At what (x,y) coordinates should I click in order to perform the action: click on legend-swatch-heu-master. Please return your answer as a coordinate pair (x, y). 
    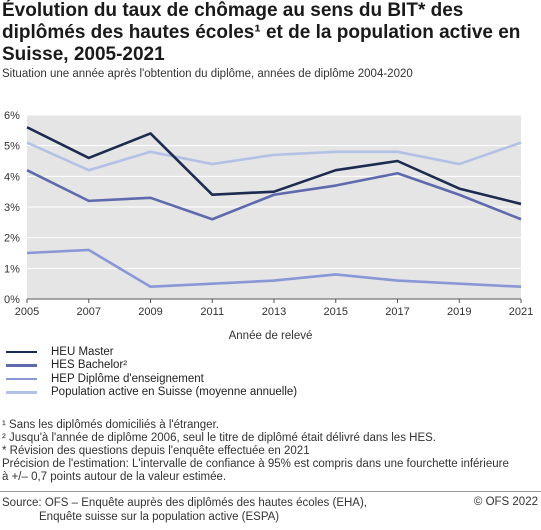
    Looking at the image, I should click on (21, 351).